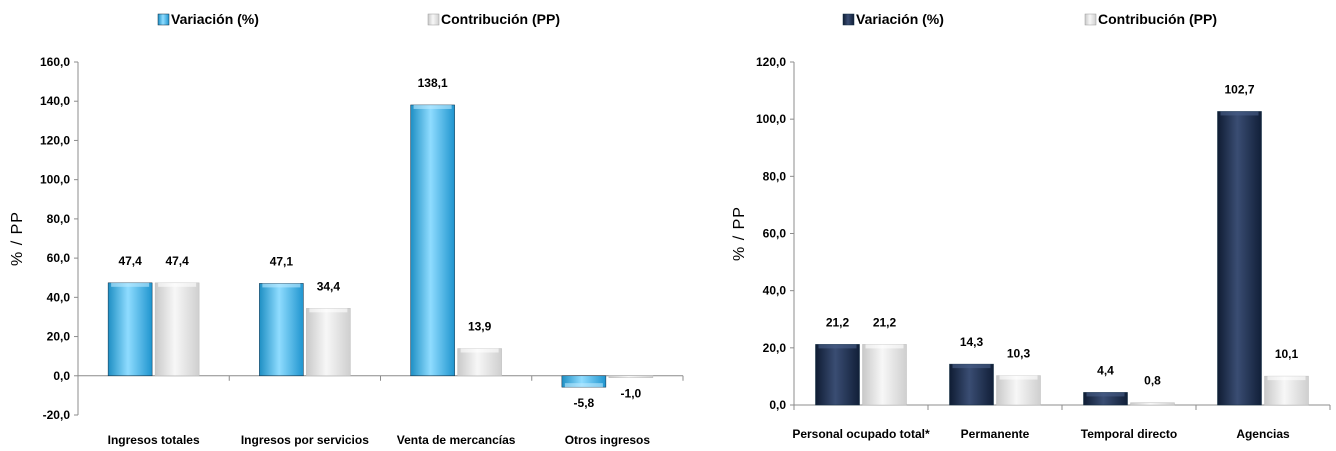  Describe the element at coordinates (972, 342) in the screenshot. I see `data-label: 14,3` at that location.